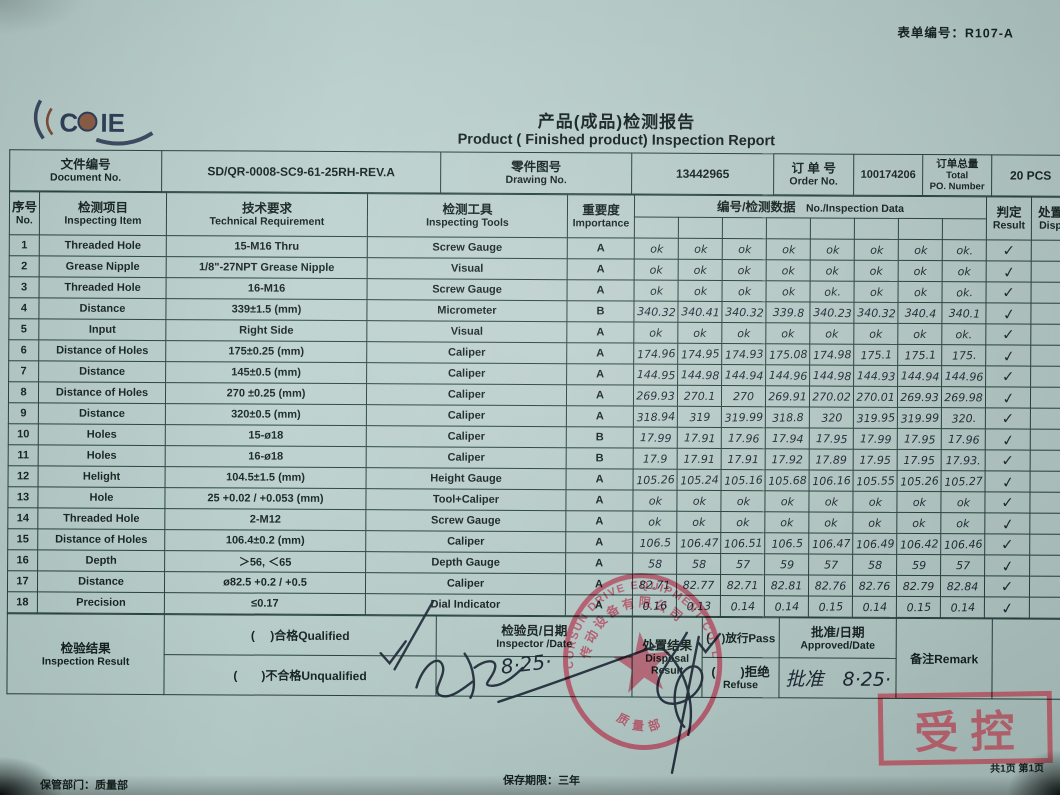 This screenshot has width=1060, height=795. I want to click on inspection-value: 269.91, so click(787, 396).